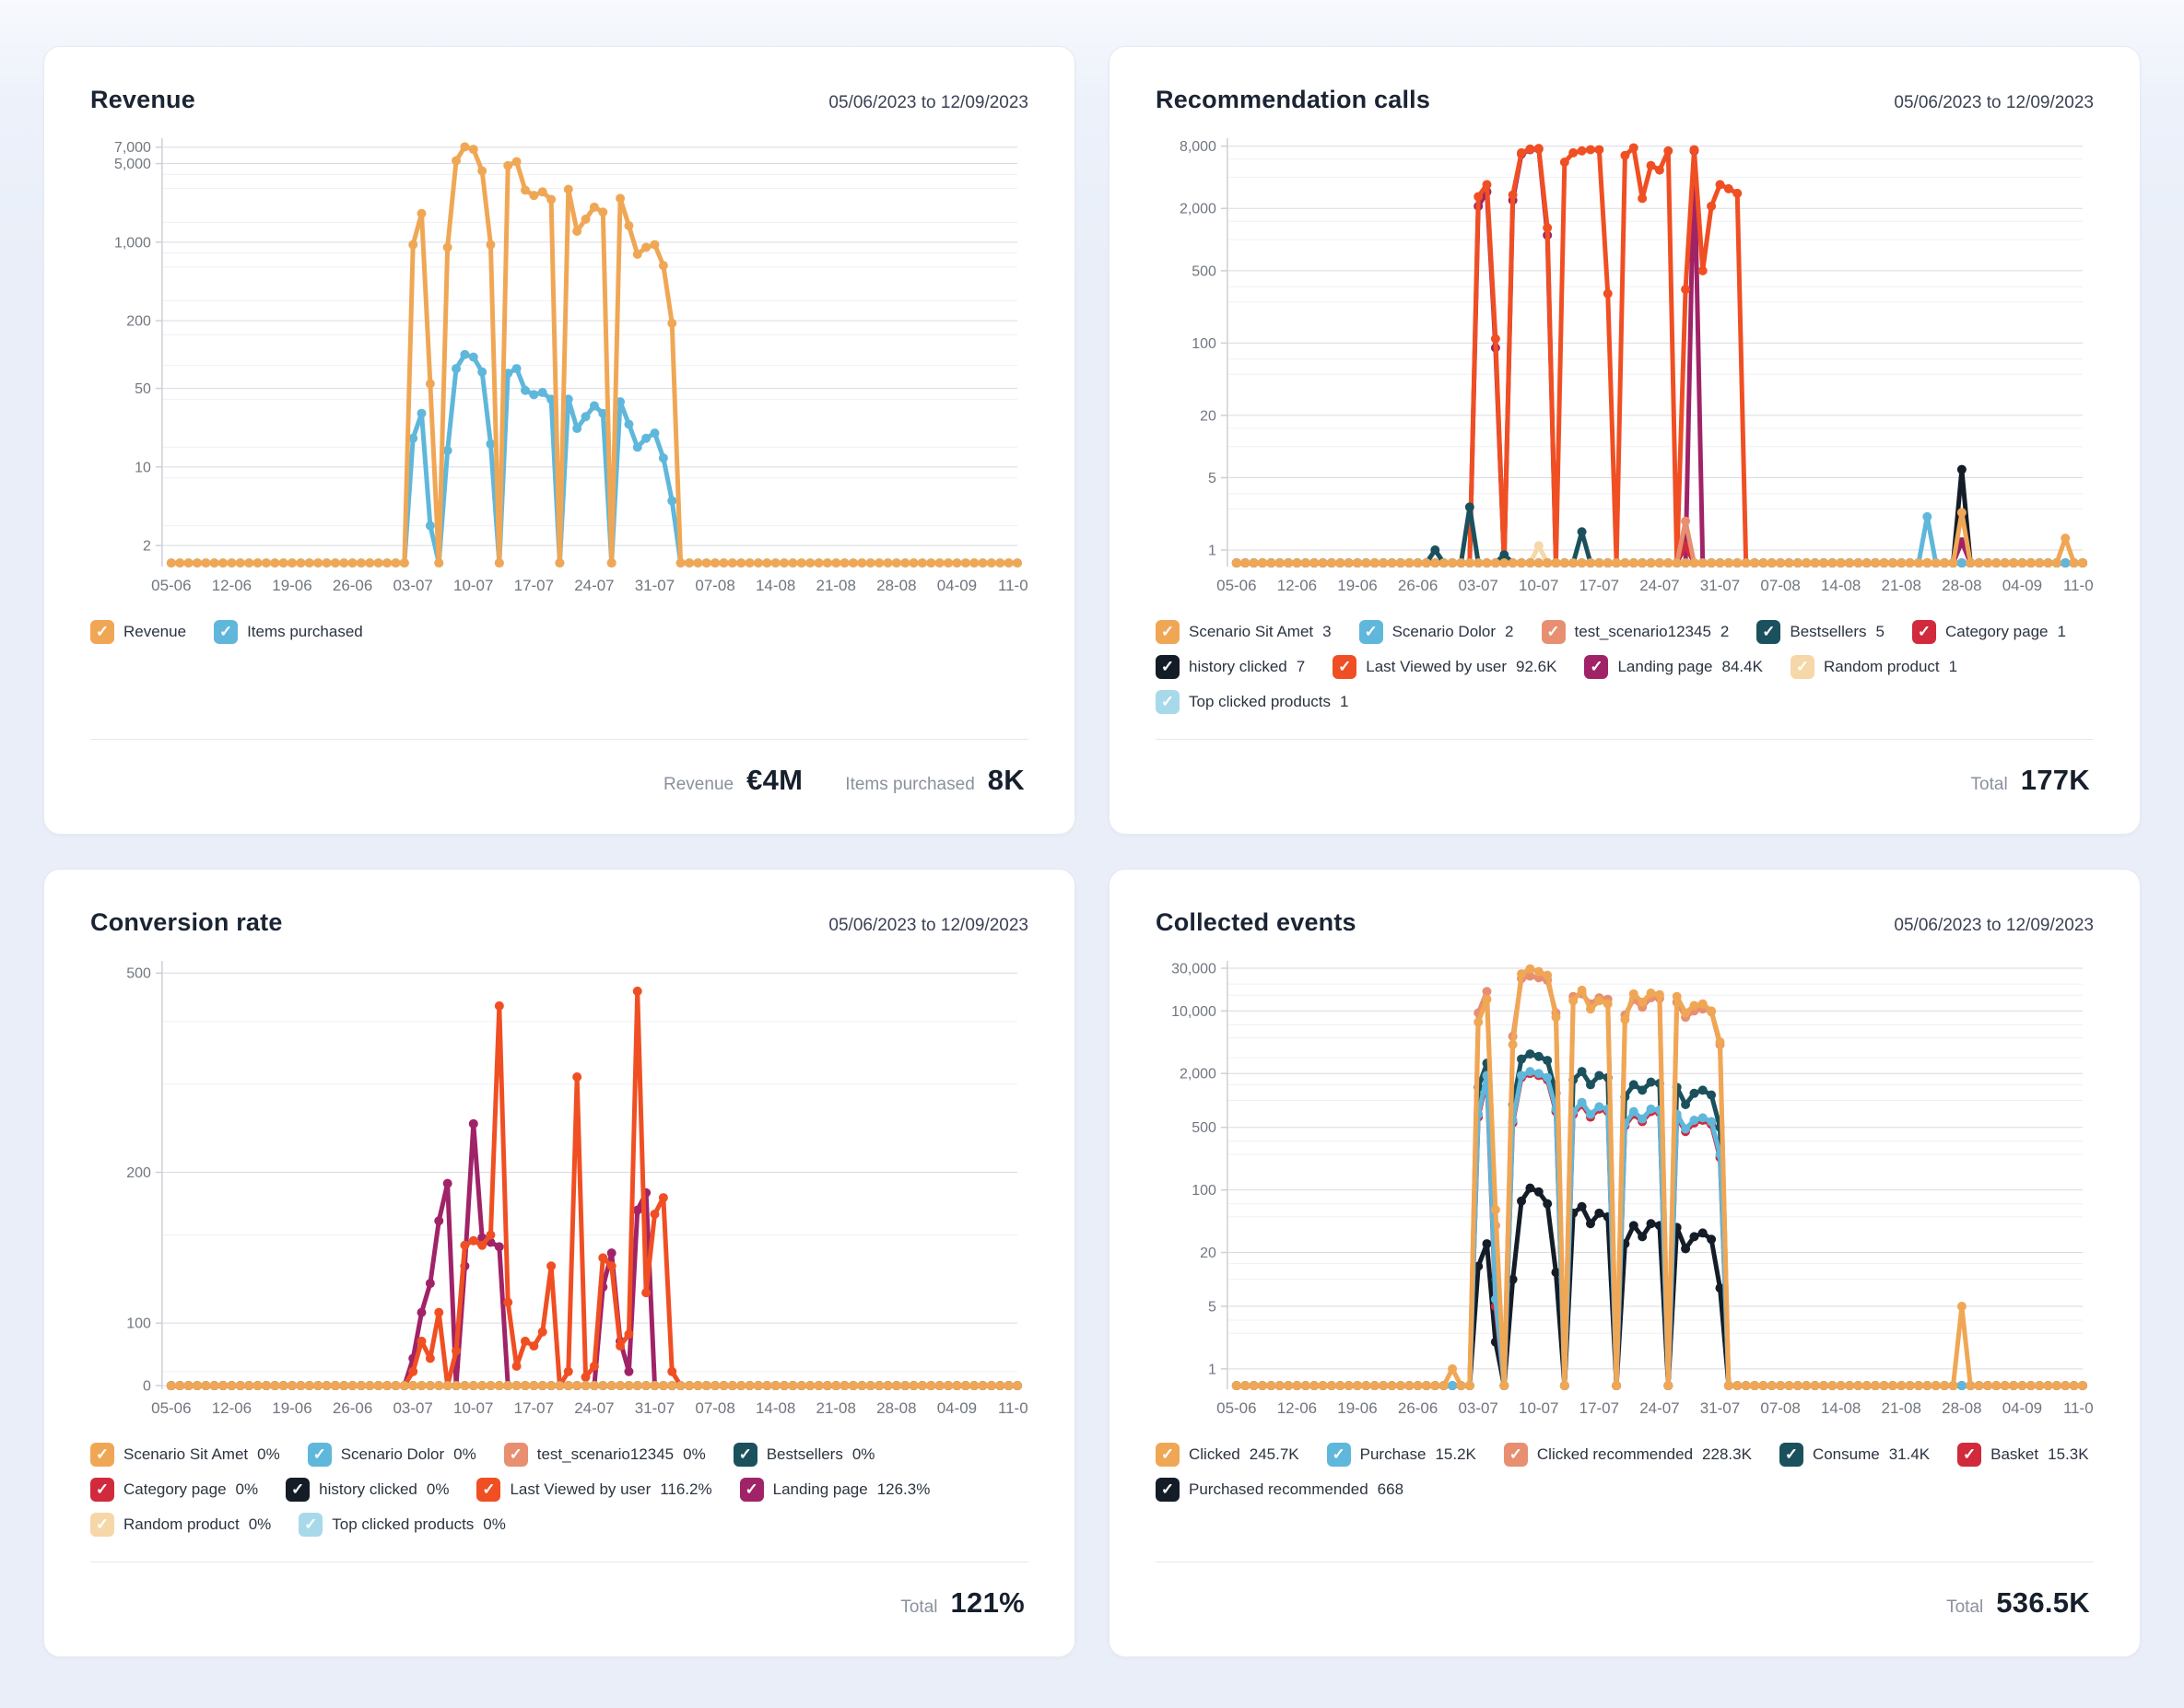  Describe the element at coordinates (367, 1489) in the screenshot. I see `legend-item-history-clicked: ✓ history clicked 0%` at that location.